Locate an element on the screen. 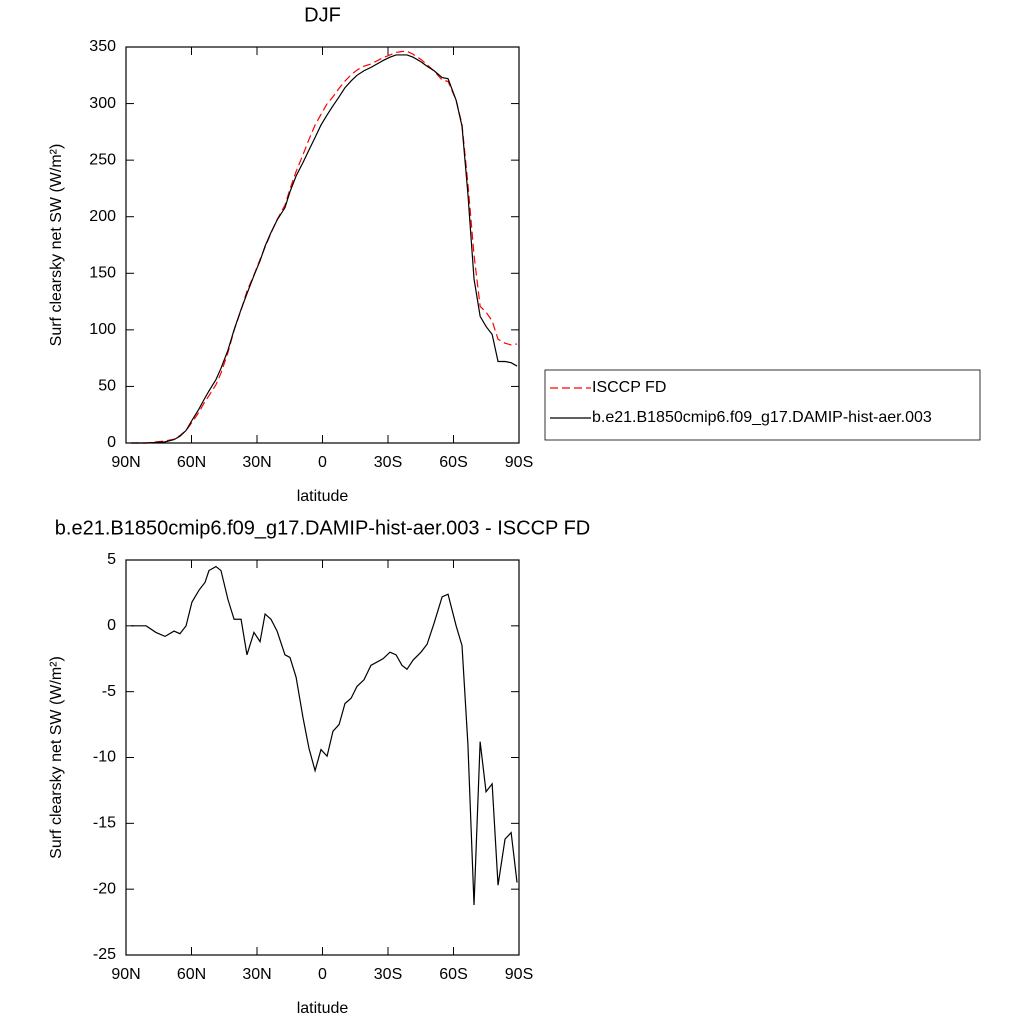  y-tick-label: 50 is located at coordinates (107, 386).